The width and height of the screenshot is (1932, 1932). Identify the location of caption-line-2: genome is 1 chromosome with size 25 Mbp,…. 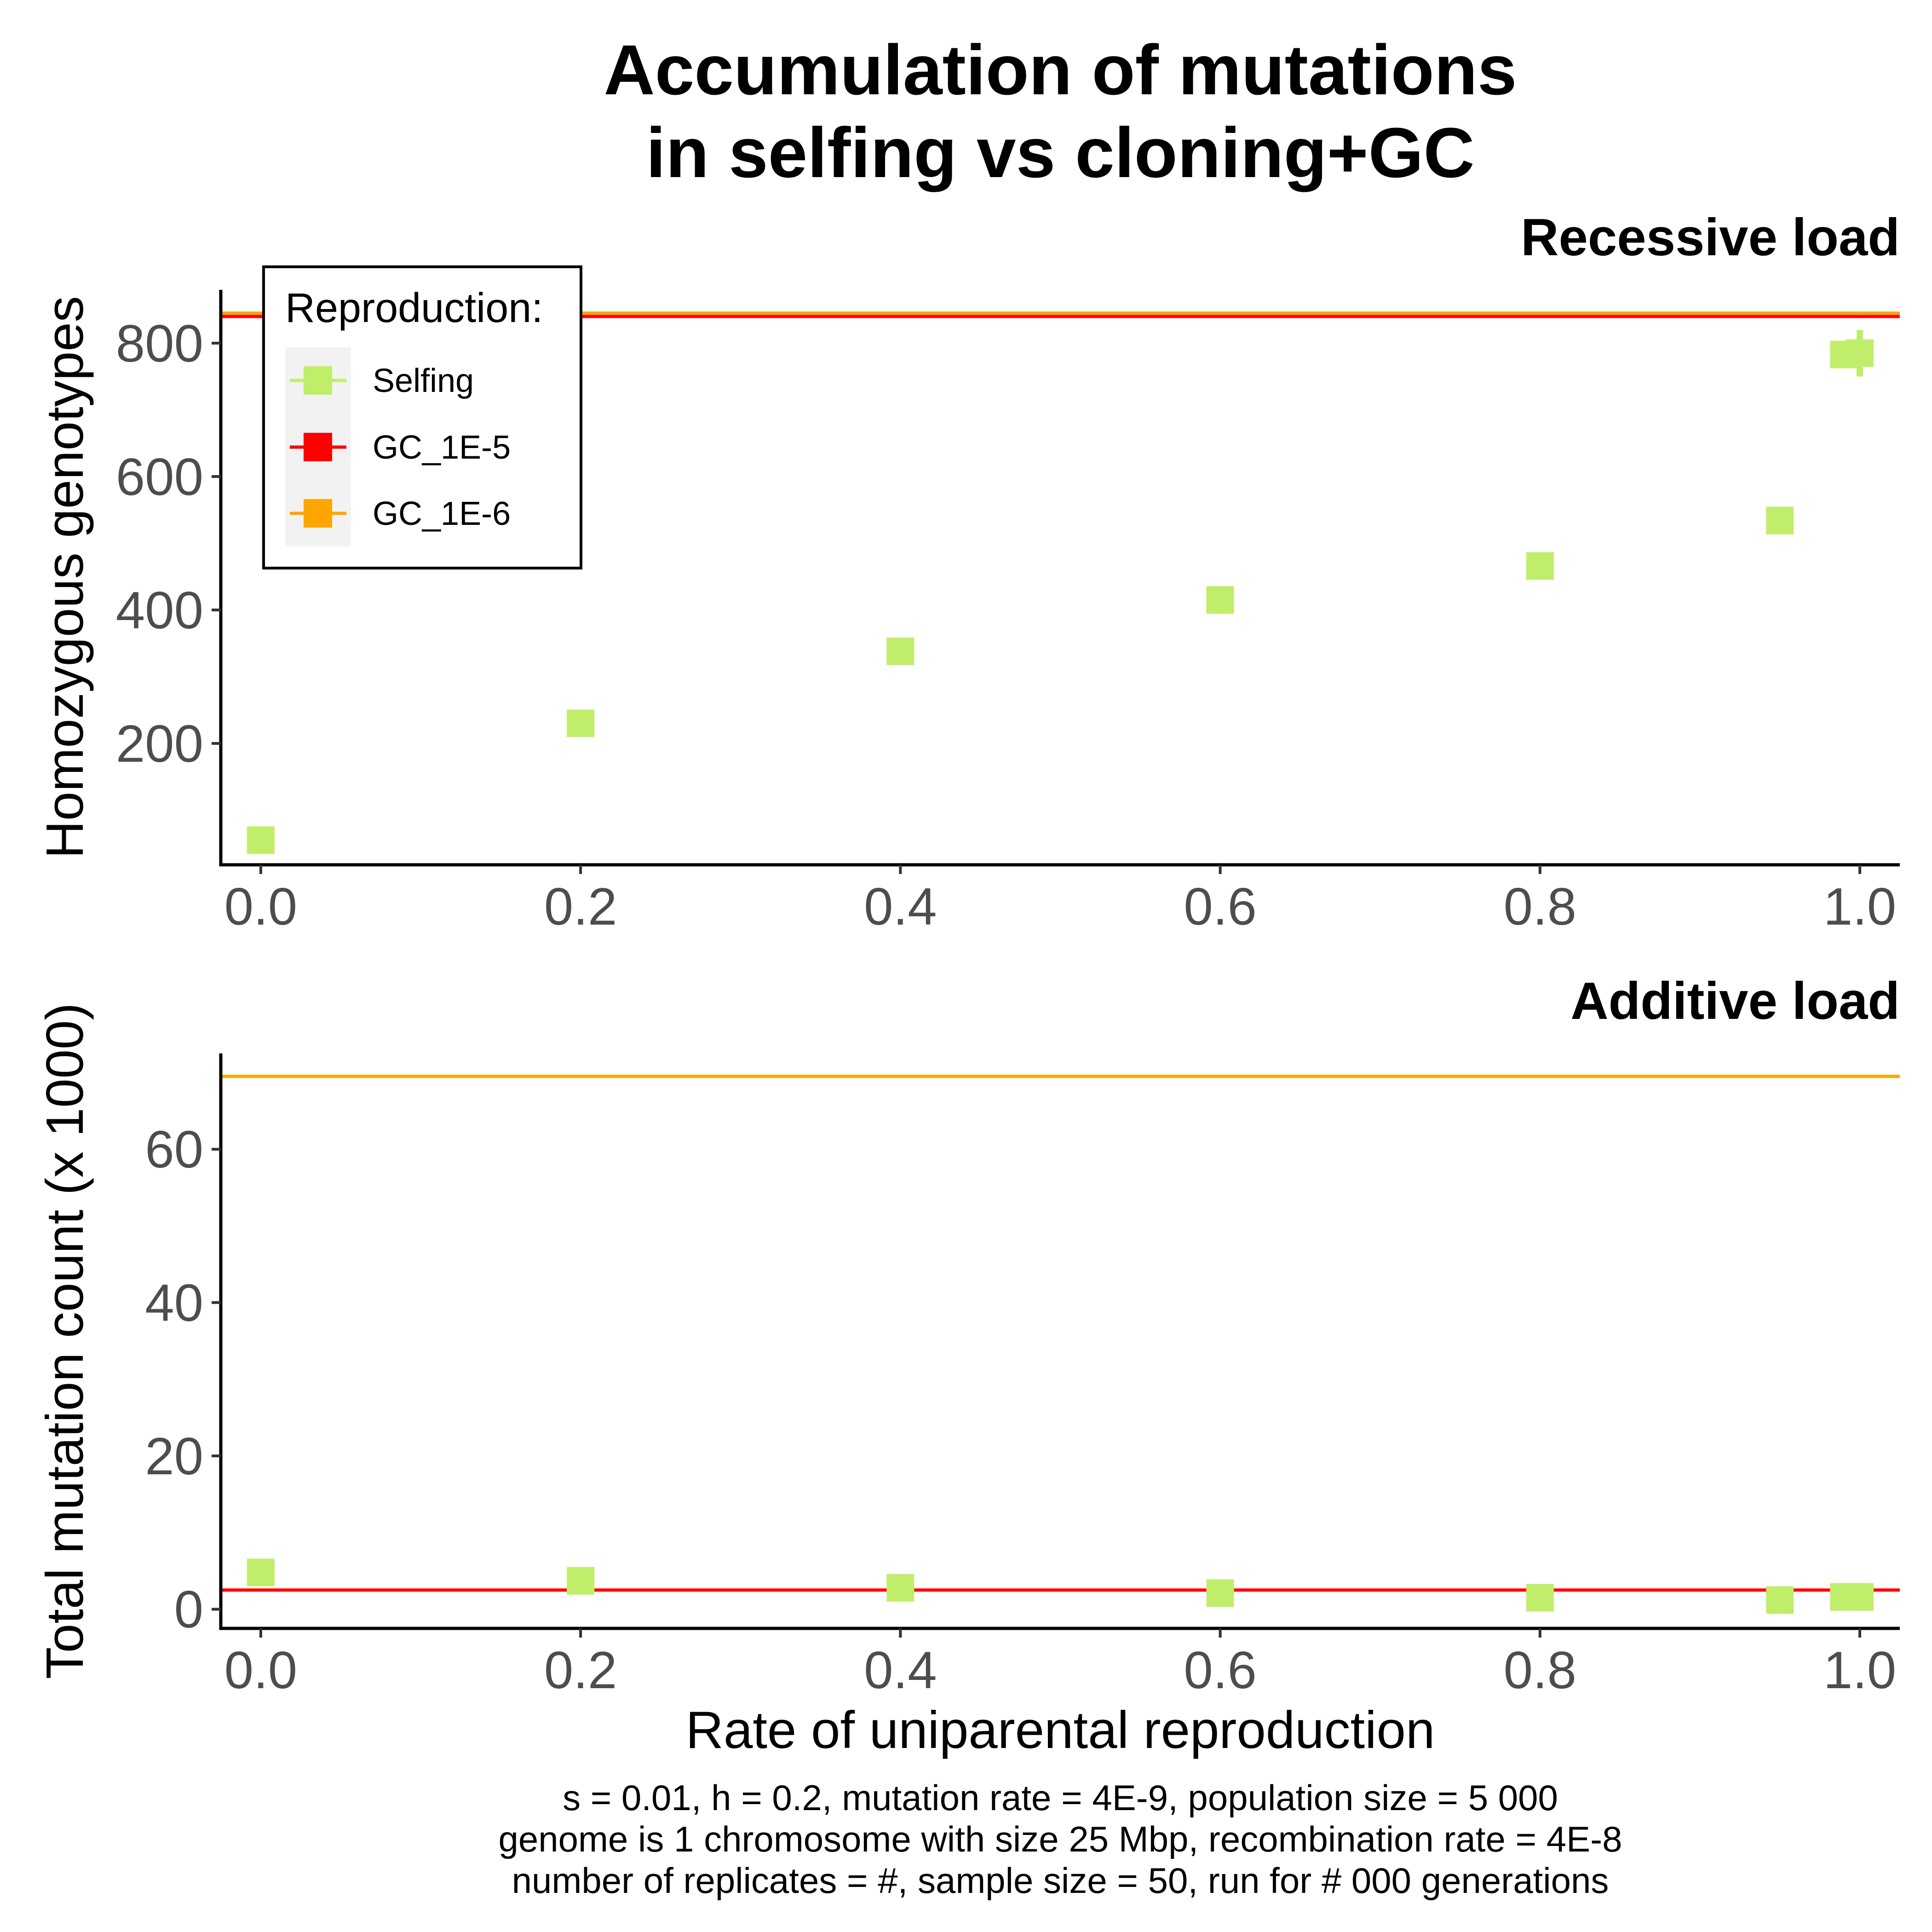
(1060, 1839).